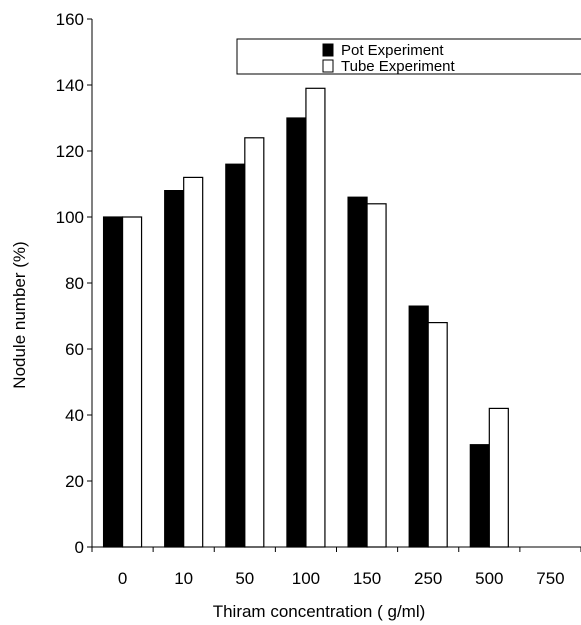  Describe the element at coordinates (79, 547) in the screenshot. I see `y-tick-label: 0` at that location.